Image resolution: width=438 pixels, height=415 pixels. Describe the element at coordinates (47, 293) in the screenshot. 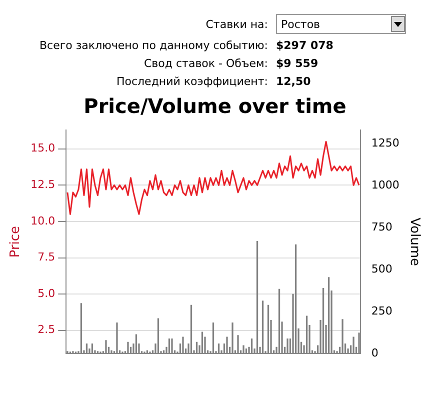

I see `y-tick-label: 5.0` at that location.